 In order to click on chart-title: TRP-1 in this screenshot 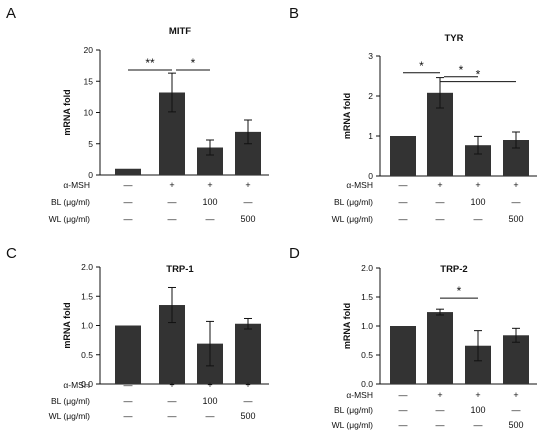, I will do `click(180, 269)`.